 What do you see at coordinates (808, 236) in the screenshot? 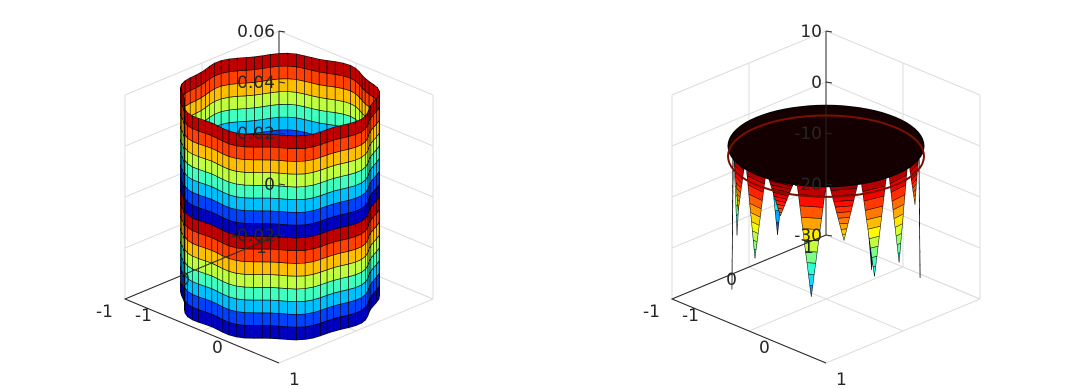
I see `z-tick-label: -30` at bounding box center [808, 236].